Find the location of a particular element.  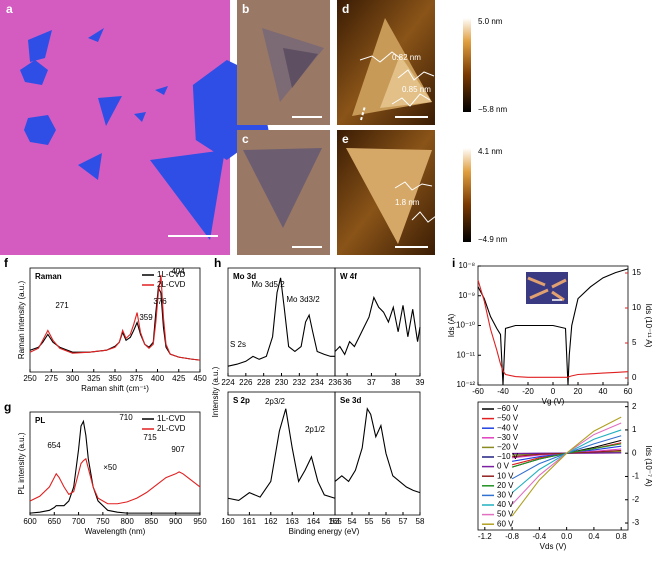

x-axis-label: Vds (V) is located at coordinates (553, 546).